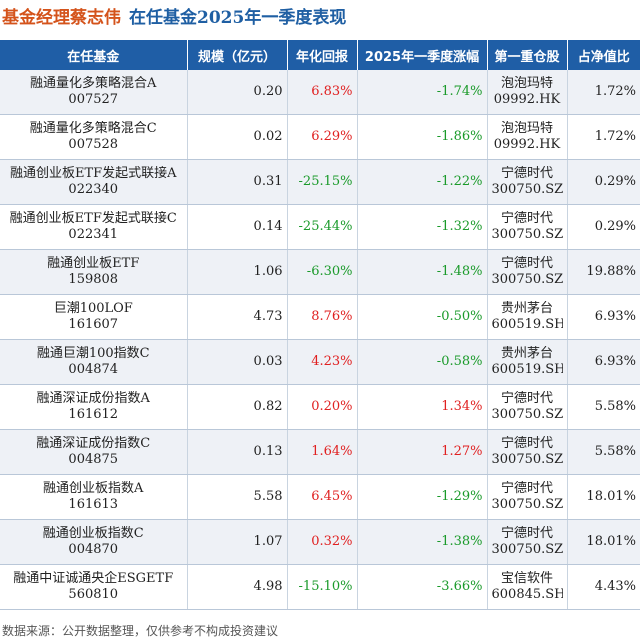  Describe the element at coordinates (526, 578) in the screenshot. I see `stock-name: 宝信软件` at that location.